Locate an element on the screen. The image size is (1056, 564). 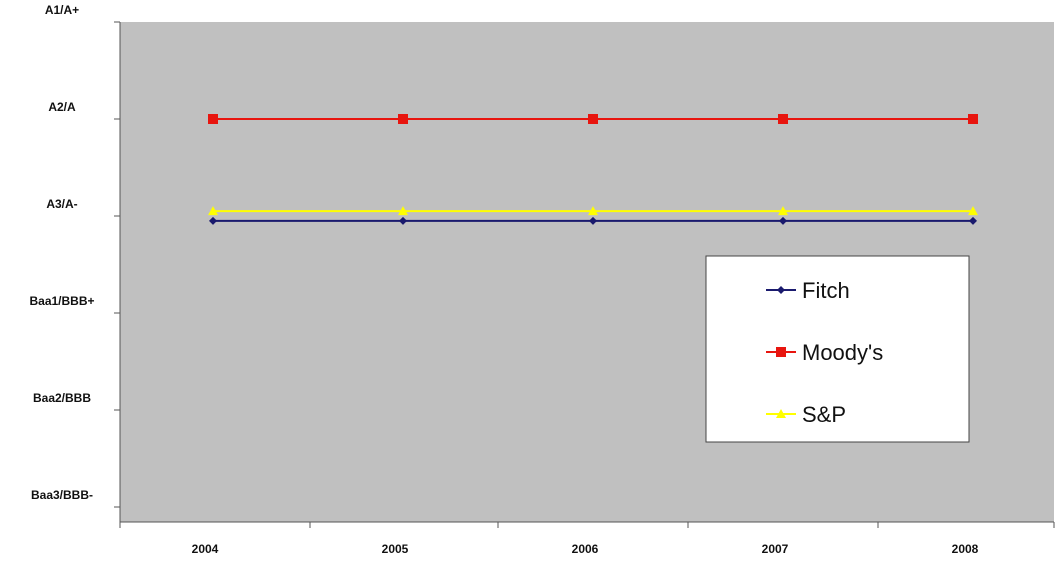
series-layer is located at coordinates (593, 169).